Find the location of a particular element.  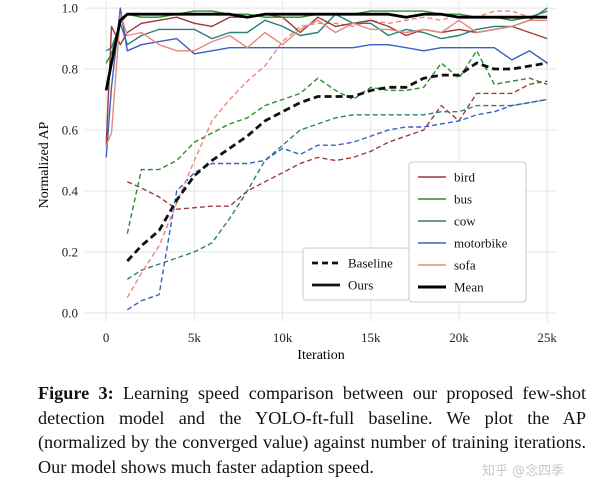

x-tick-label: 15k is located at coordinates (371, 337).